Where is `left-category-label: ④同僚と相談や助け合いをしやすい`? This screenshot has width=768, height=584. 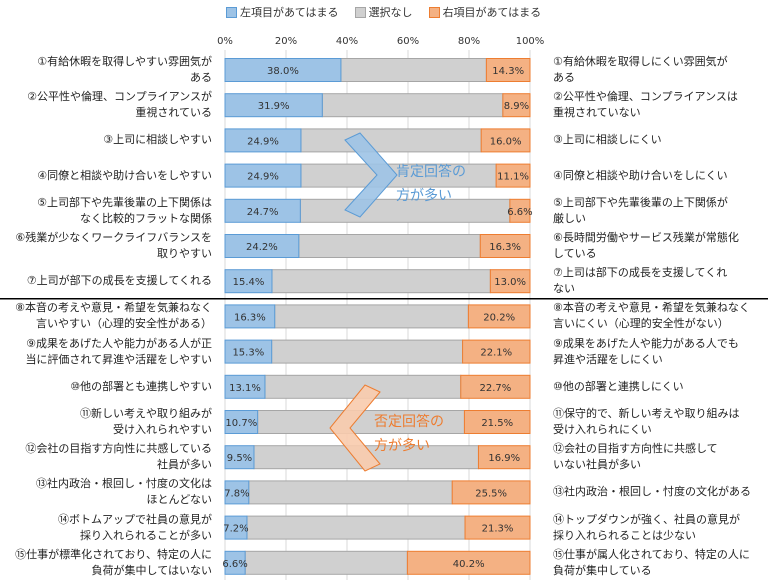
left-category-label: ④同僚と相談や助け合いをしやすい is located at coordinates (124, 175).